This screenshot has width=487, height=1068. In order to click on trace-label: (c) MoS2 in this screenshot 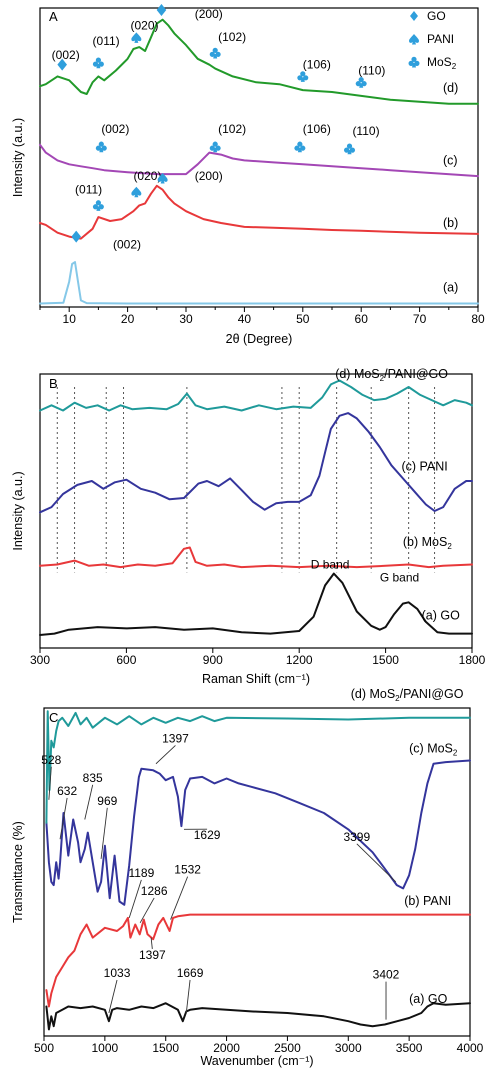, I will do `click(433, 749)`.